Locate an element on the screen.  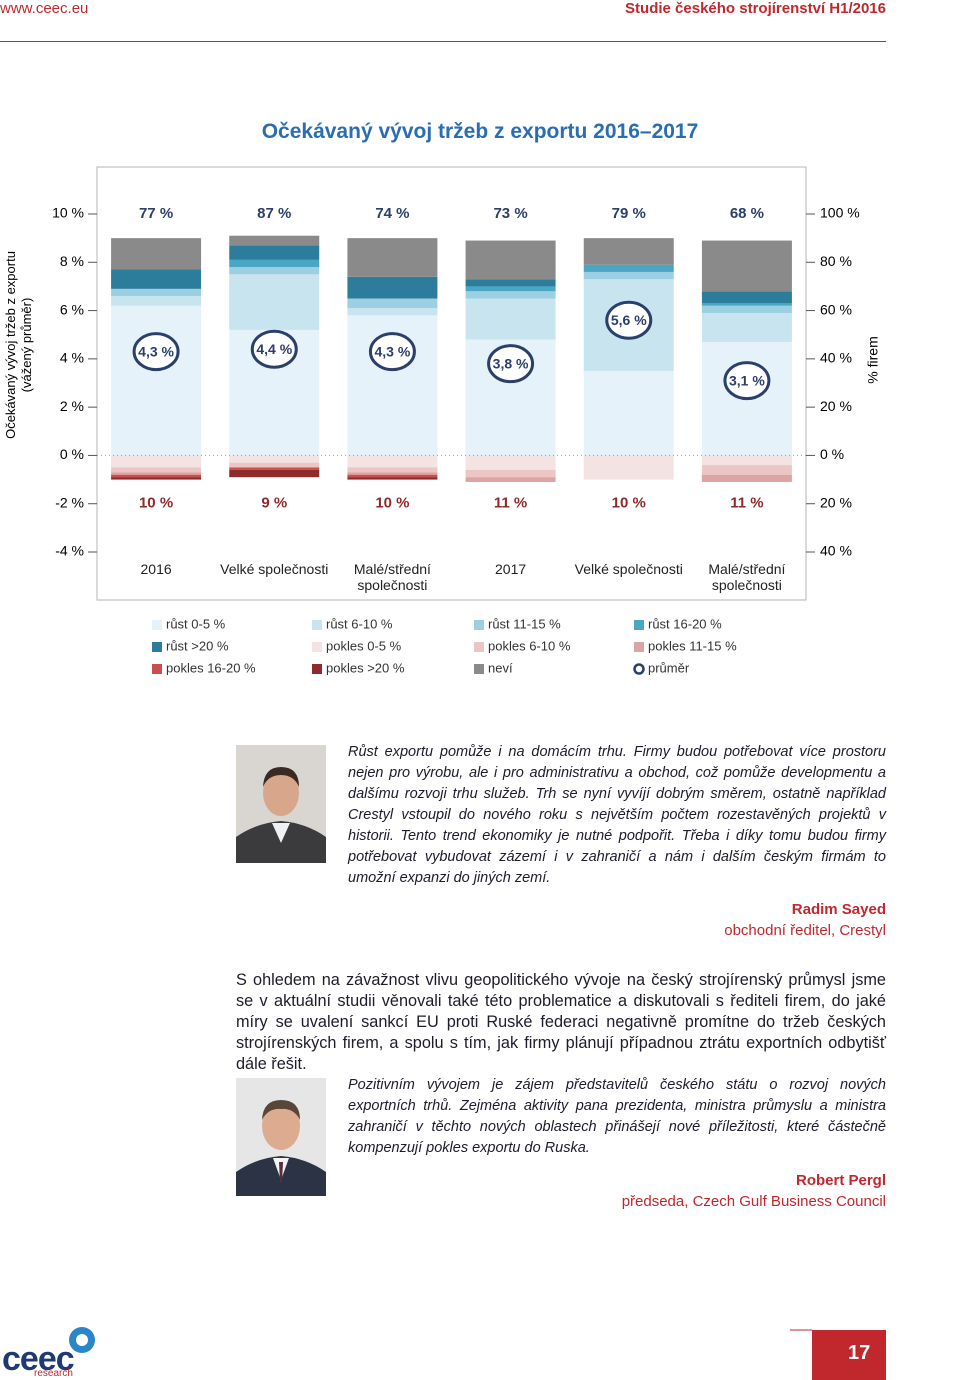
legend-label: růst >20 % is located at coordinates (197, 645).